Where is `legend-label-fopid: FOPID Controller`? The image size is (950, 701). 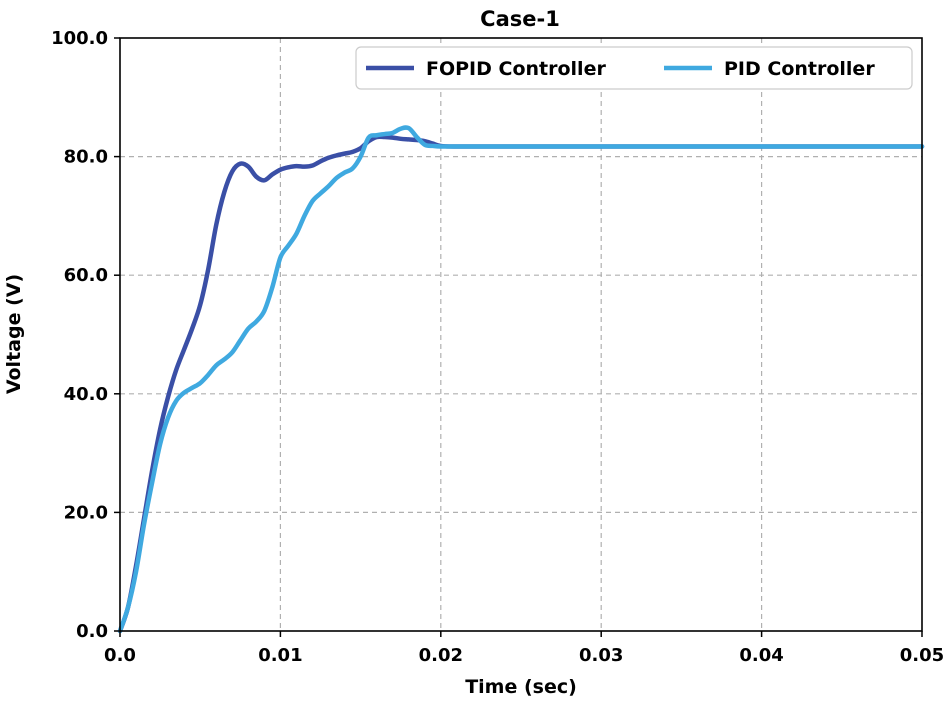 legend-label-fopid: FOPID Controller is located at coordinates (516, 69).